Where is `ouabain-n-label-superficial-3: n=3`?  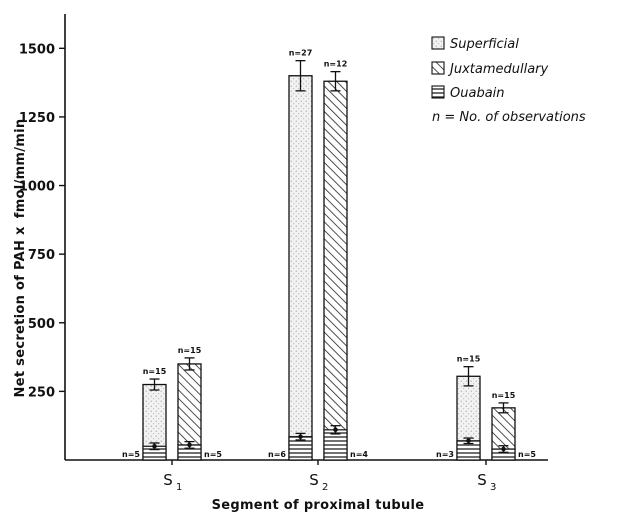 ouabain-n-label-superficial-3: n=3 is located at coordinates (445, 454).